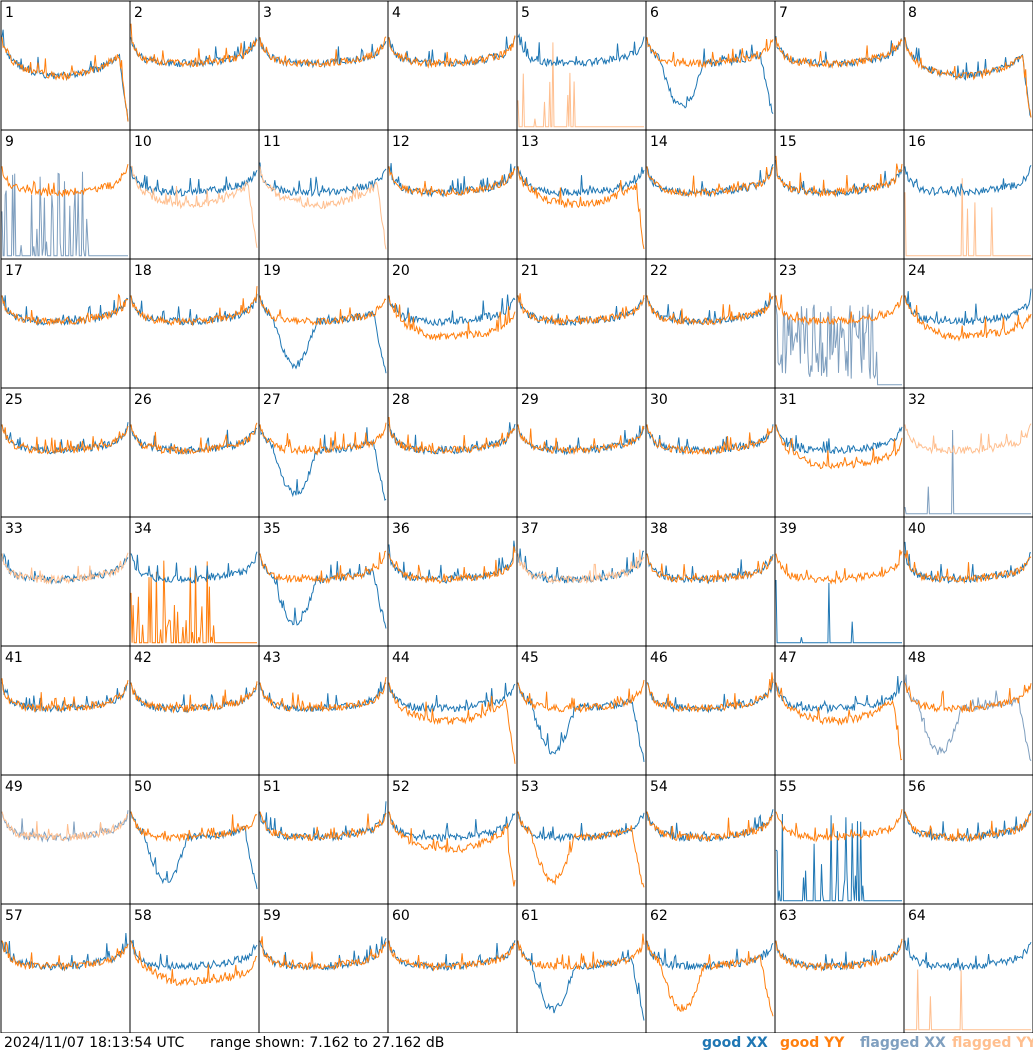 This screenshot has width=1033, height=1053. I want to click on panel-label: 1, so click(9, 13).